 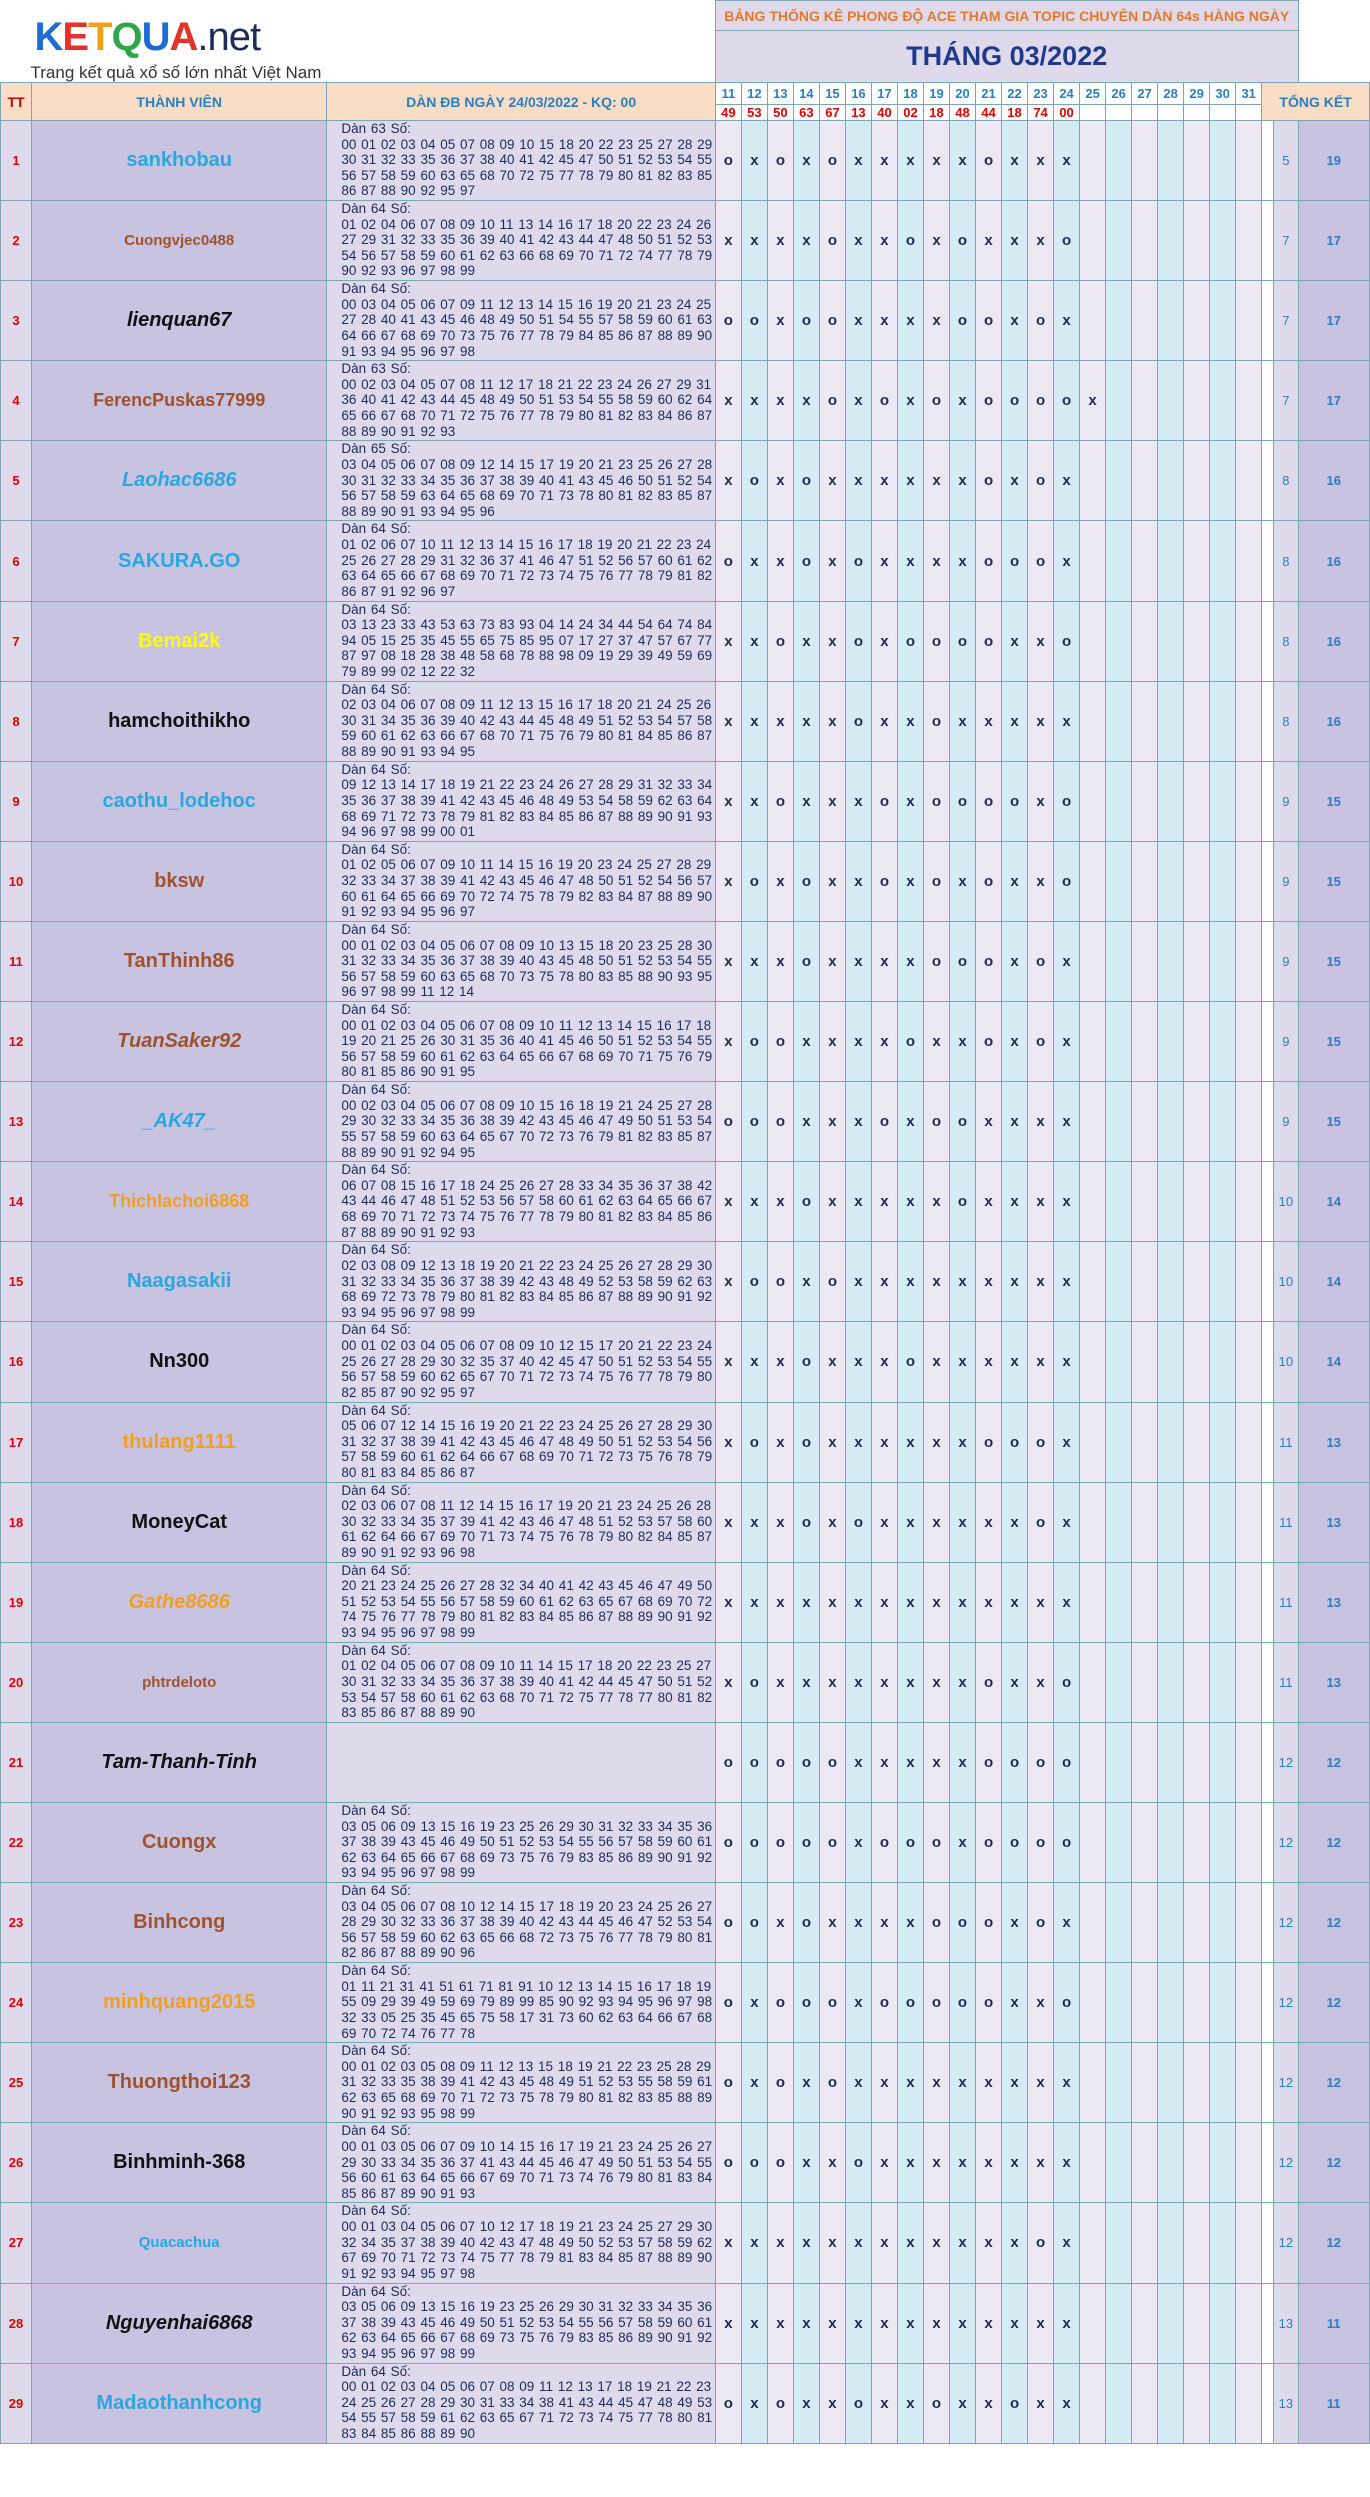 I want to click on member-name: MoneyCat, so click(x=179, y=1522).